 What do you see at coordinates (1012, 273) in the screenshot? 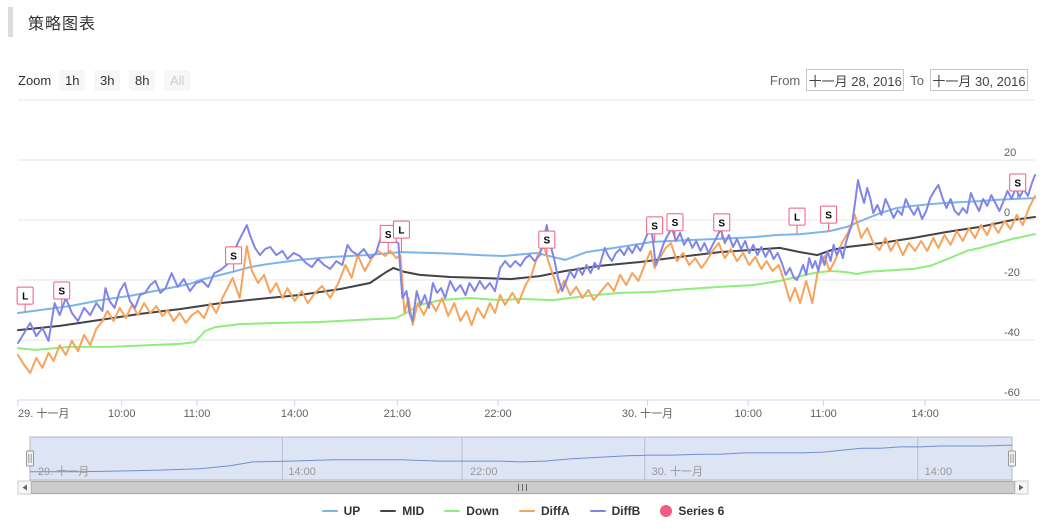
I see `y-axis-label: -20` at bounding box center [1012, 273].